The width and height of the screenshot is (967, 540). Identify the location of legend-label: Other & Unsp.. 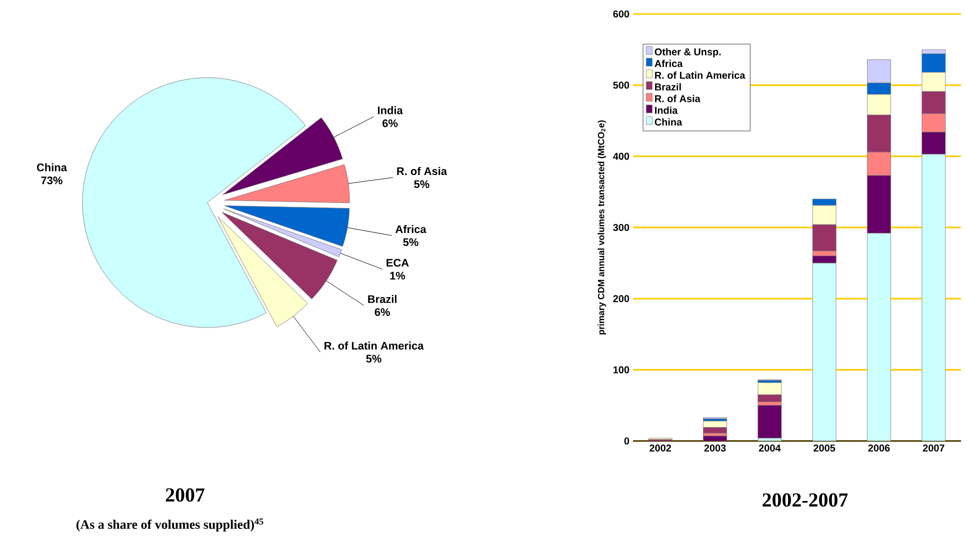
(687, 53).